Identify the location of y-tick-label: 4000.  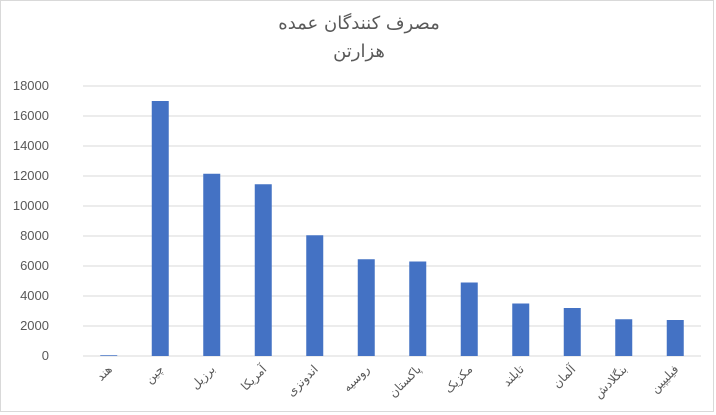
(34, 295).